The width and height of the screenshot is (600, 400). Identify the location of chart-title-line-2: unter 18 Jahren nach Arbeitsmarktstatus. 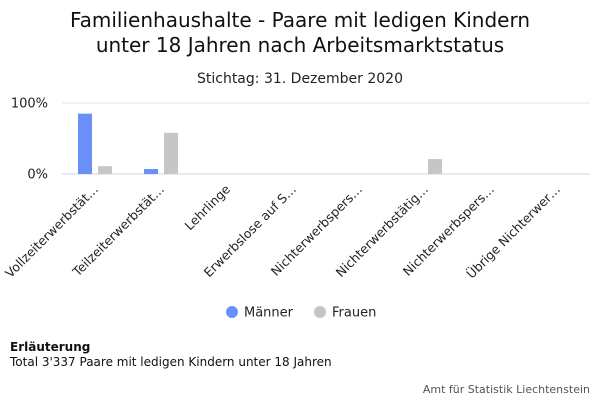
(300, 45).